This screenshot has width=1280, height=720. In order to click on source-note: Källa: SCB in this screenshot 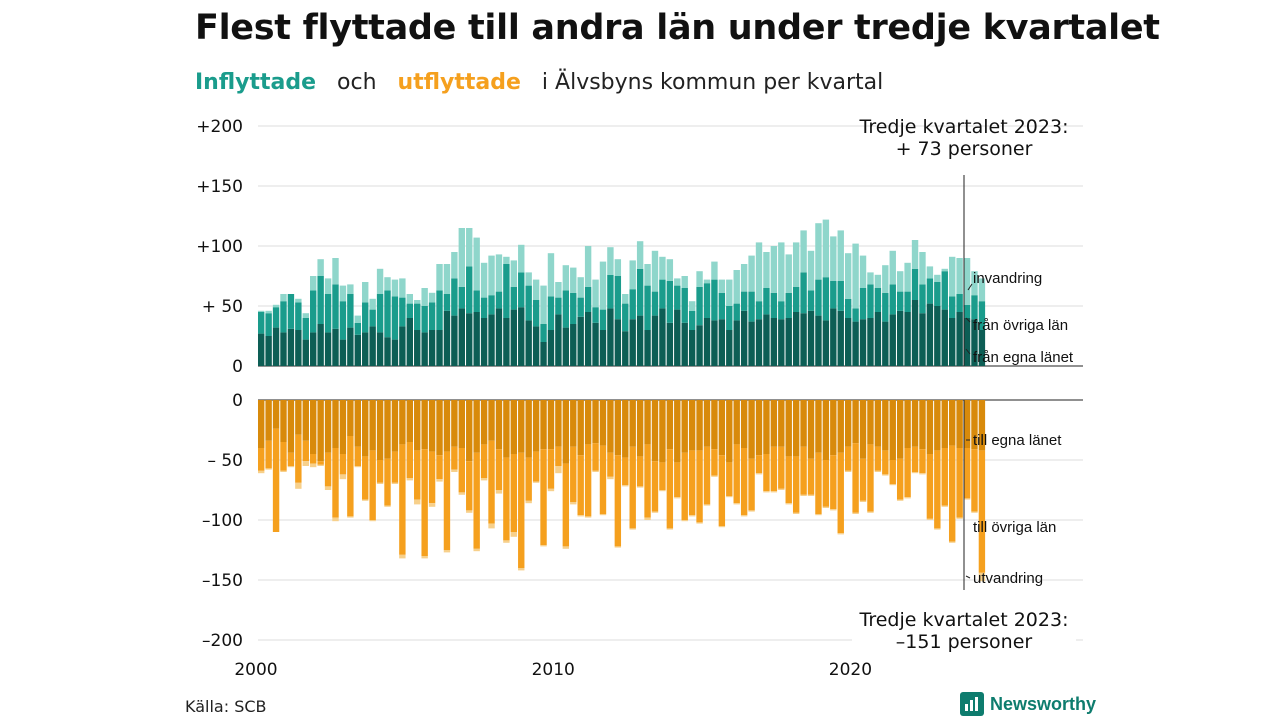, I will do `click(226, 706)`.